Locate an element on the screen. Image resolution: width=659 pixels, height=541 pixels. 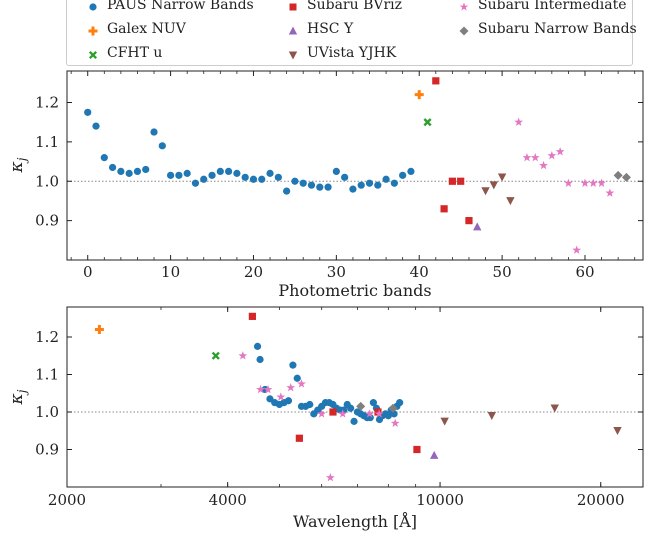
y-tick-label: 1.1 is located at coordinates (47, 142).